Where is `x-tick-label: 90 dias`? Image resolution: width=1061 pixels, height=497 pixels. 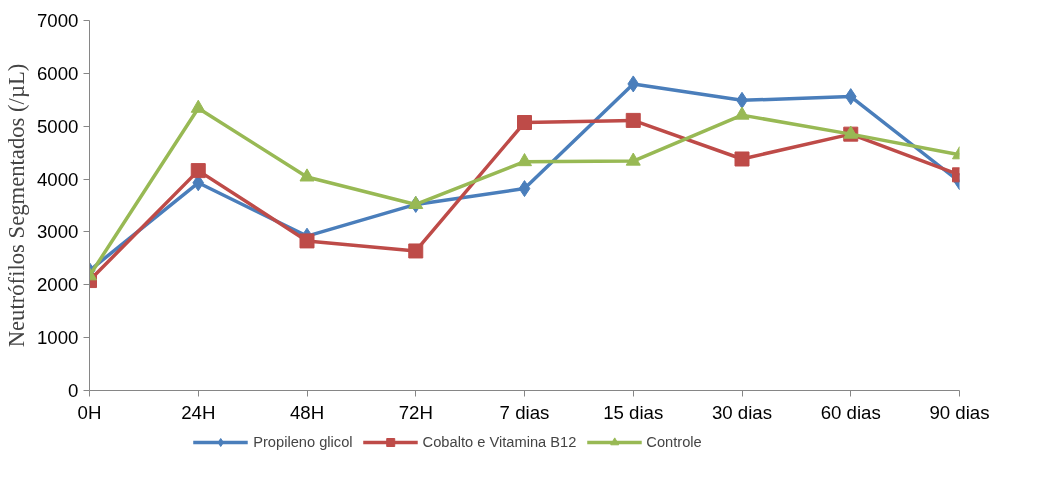
x-tick-label: 90 dias is located at coordinates (959, 412).